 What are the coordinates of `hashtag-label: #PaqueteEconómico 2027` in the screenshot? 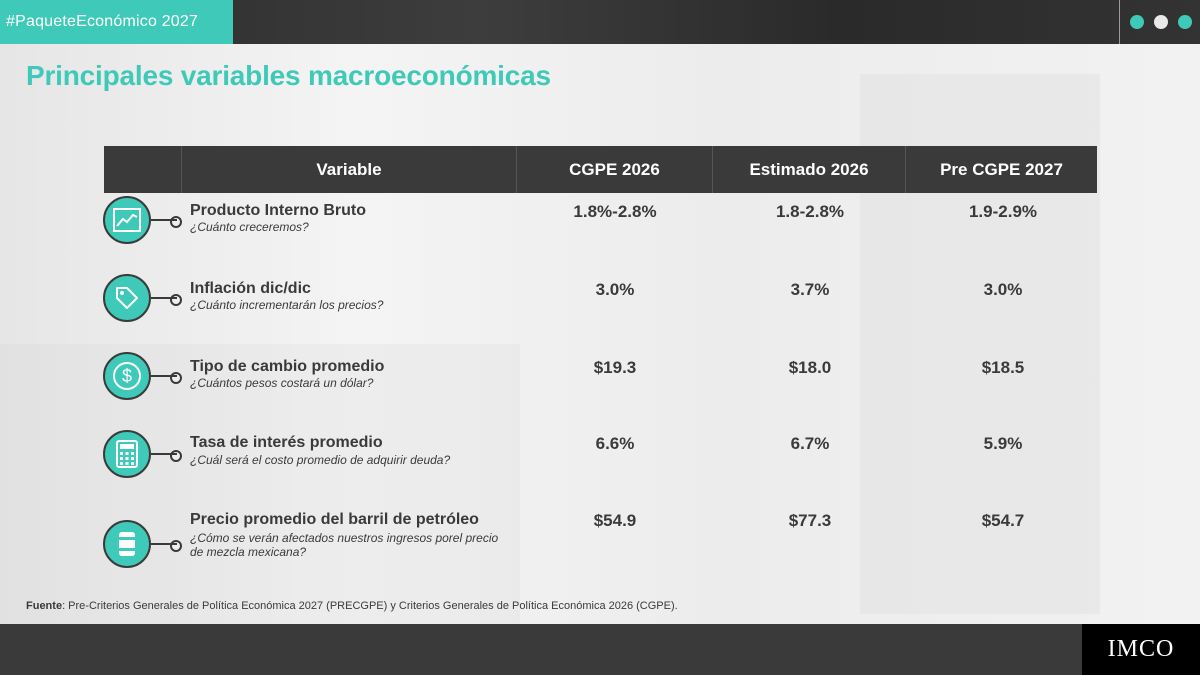 It's located at (116, 22).